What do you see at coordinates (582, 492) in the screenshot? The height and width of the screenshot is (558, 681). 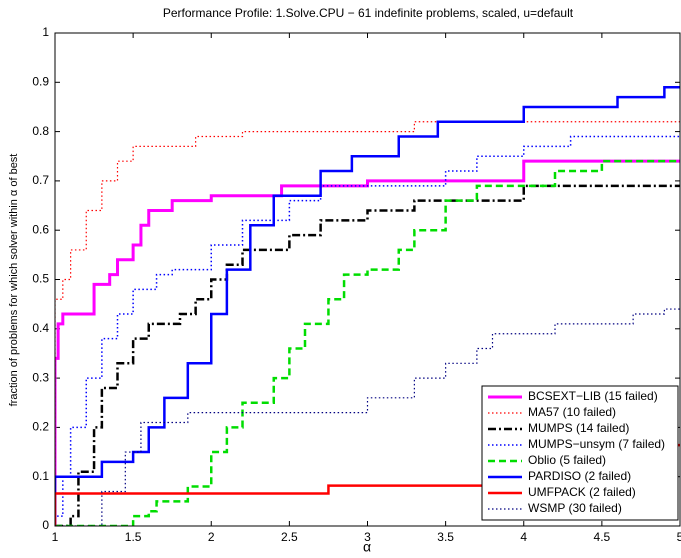 I see `legend-label: UMFPACK (2 failed)` at bounding box center [582, 492].